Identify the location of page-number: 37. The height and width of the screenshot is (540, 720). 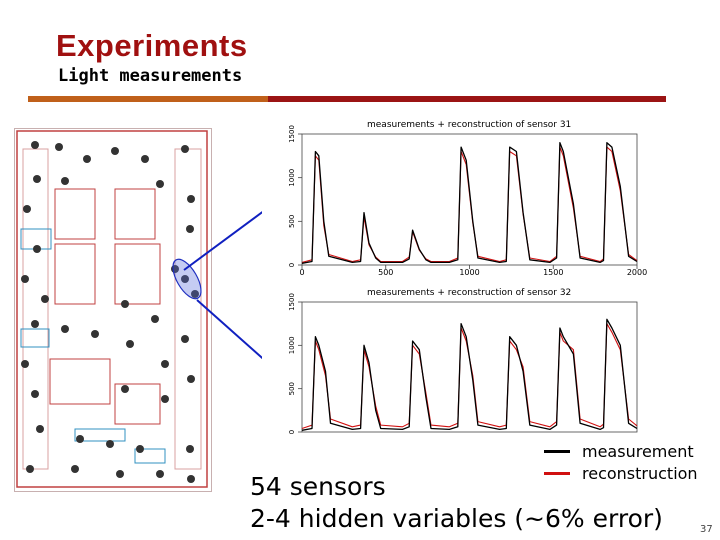
(706, 529).